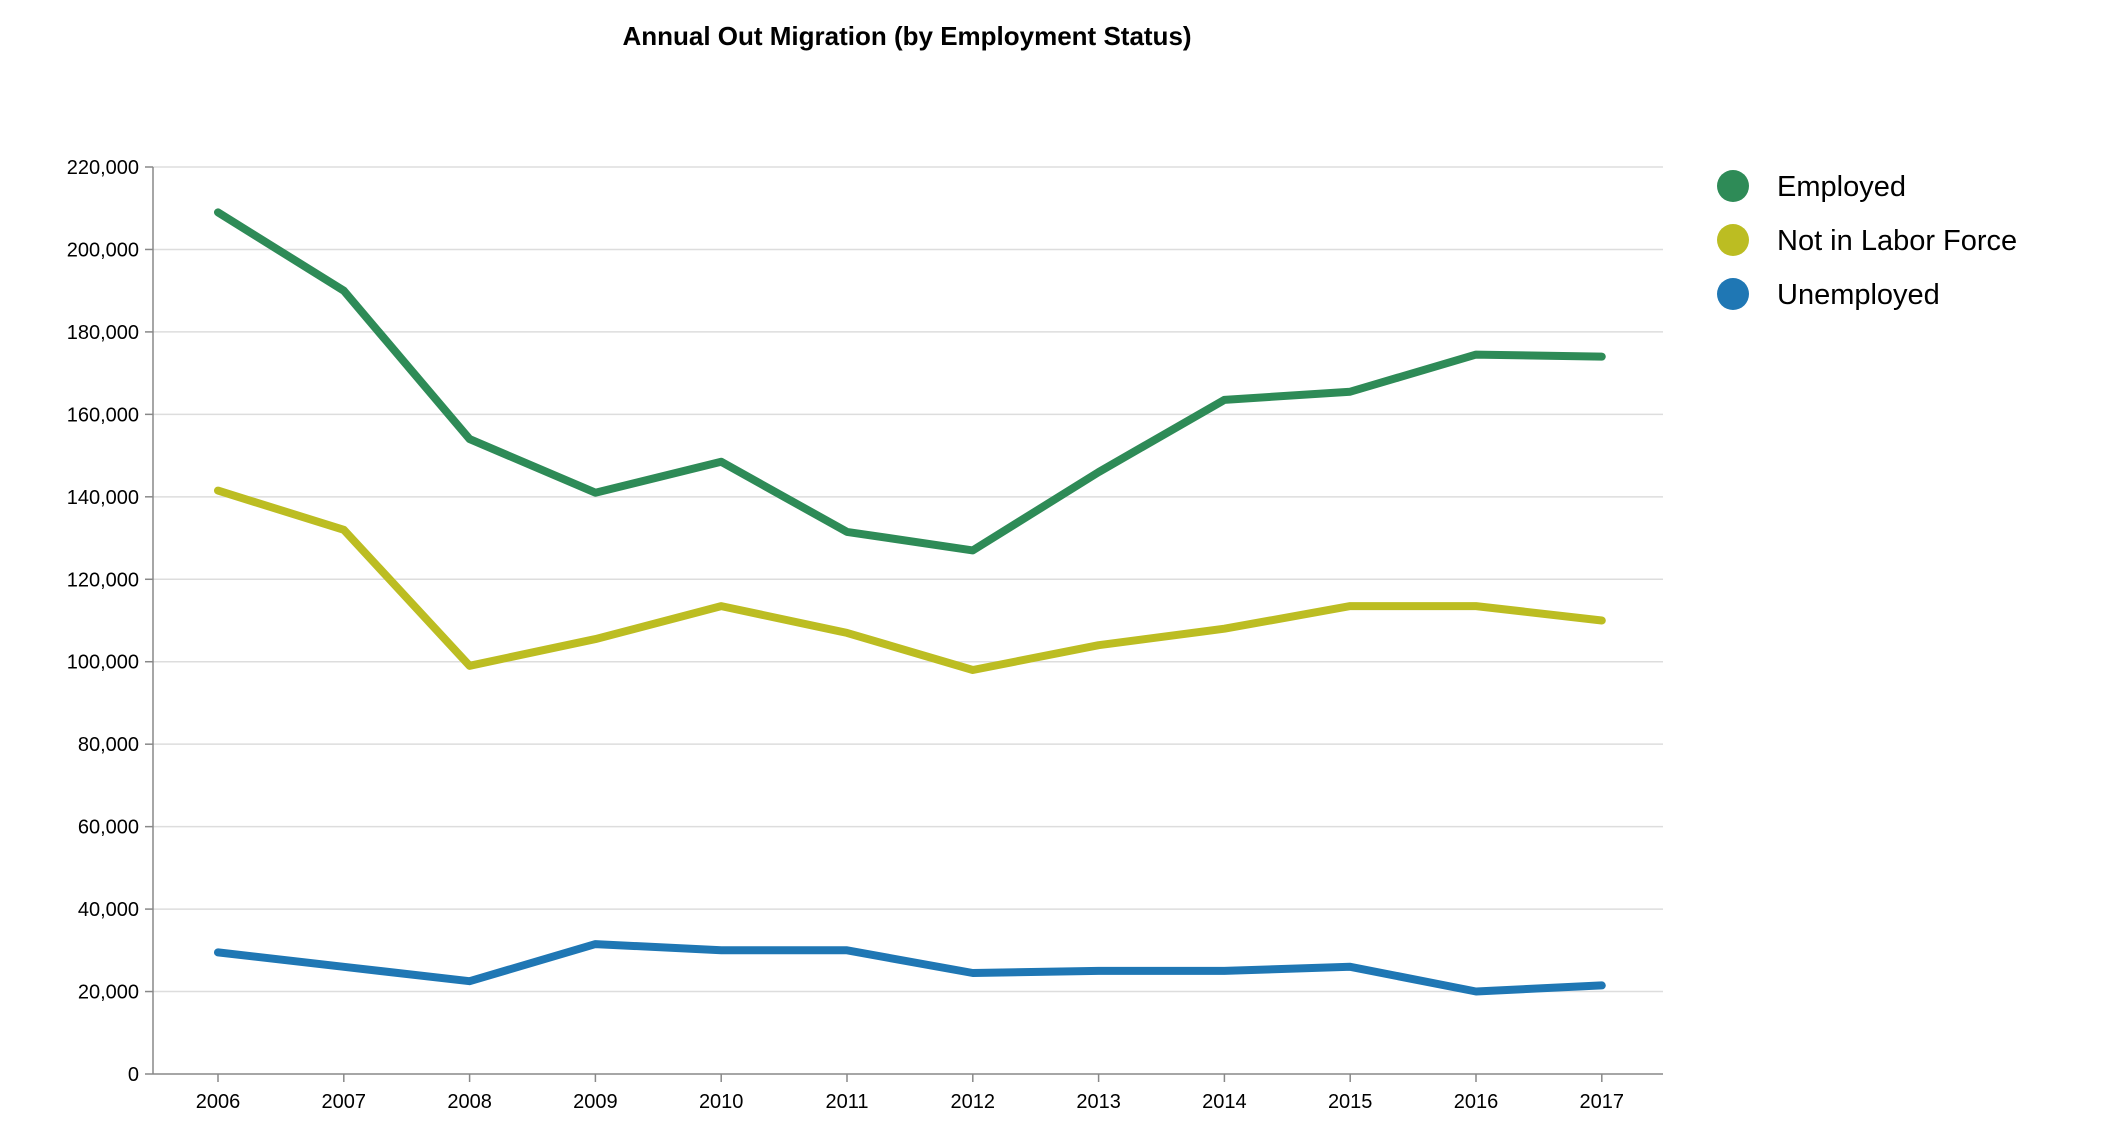  Describe the element at coordinates (1224, 1102) in the screenshot. I see `x-tick-label: 2014` at that location.